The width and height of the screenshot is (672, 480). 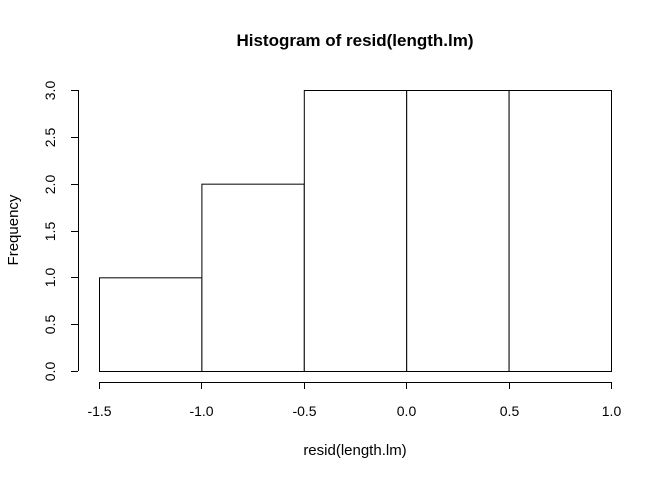 What do you see at coordinates (50, 91) in the screenshot?
I see `y-tick-label-6: 3.0` at bounding box center [50, 91].